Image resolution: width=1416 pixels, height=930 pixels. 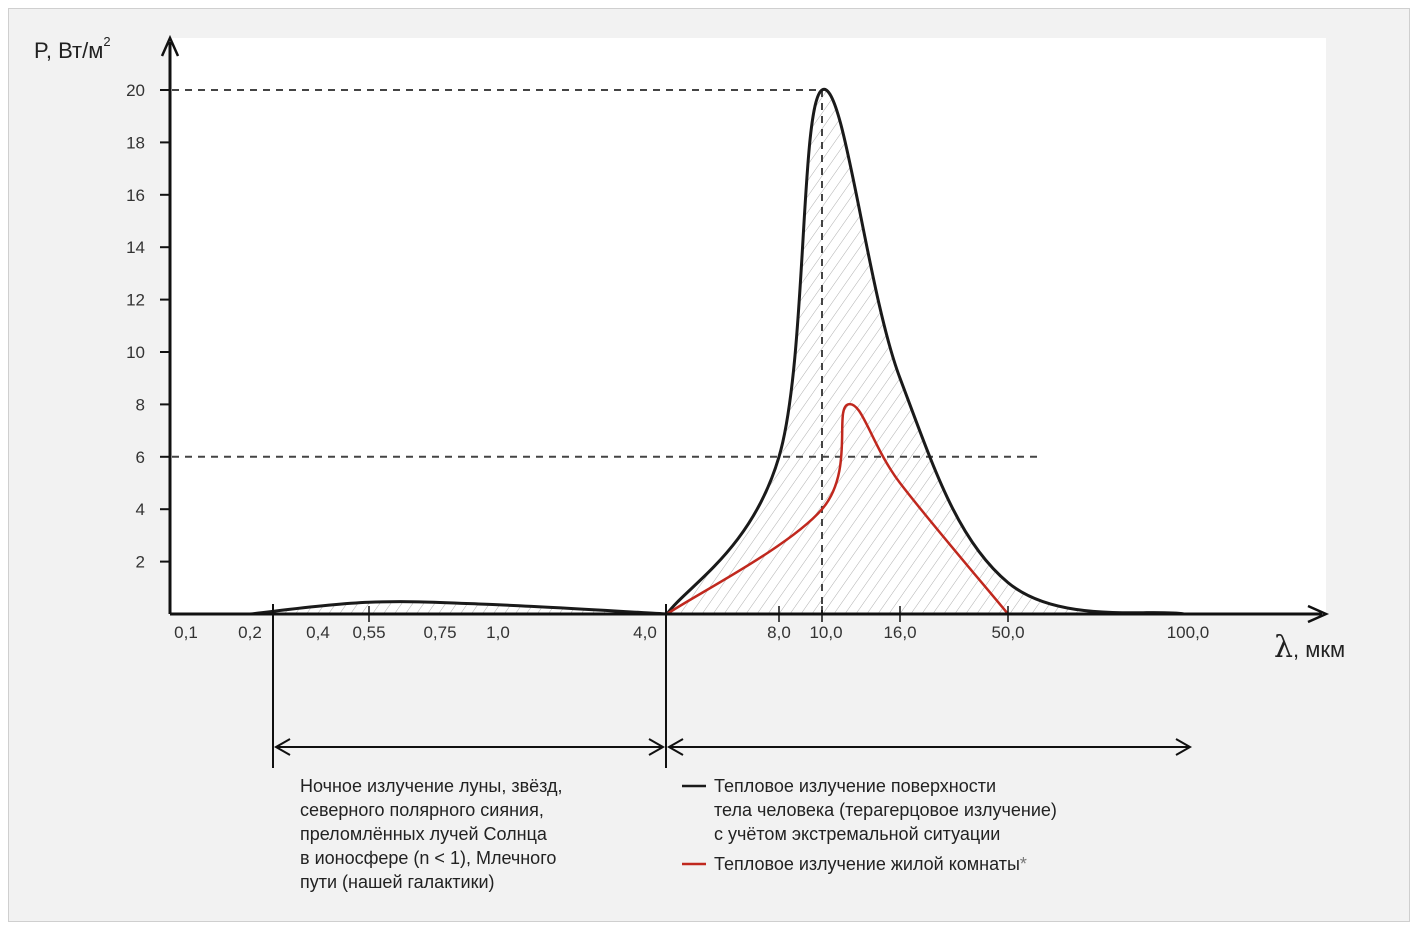 What do you see at coordinates (837, 509) in the screenshot?
I see `room-thermal-curve` at bounding box center [837, 509].